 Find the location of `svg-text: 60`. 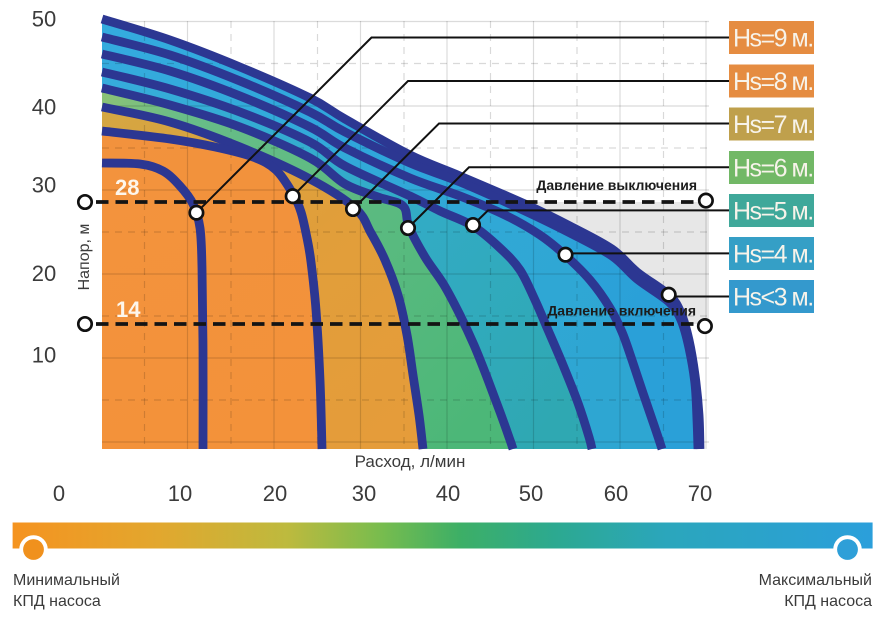

svg-text: 60 is located at coordinates (616, 493).